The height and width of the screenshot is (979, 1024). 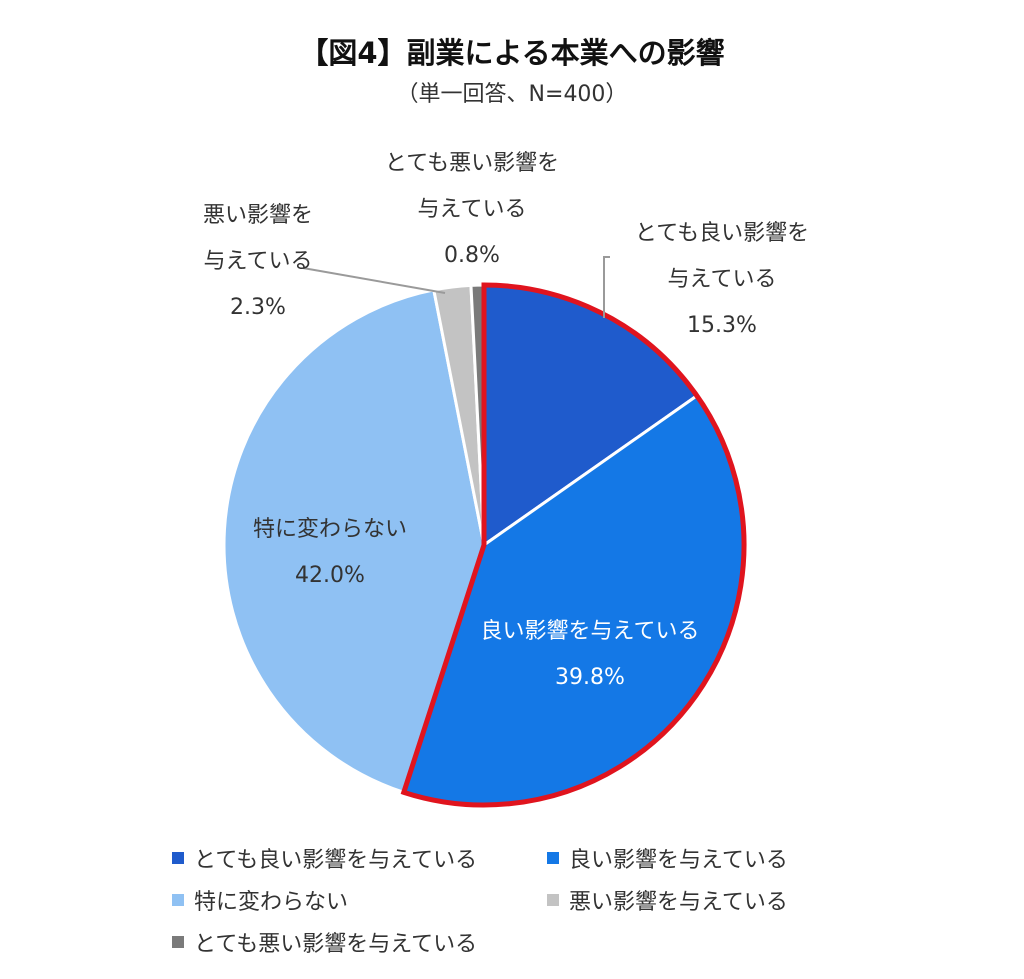 I want to click on legend-label: とても良い影響を与えている, so click(x=336, y=860).